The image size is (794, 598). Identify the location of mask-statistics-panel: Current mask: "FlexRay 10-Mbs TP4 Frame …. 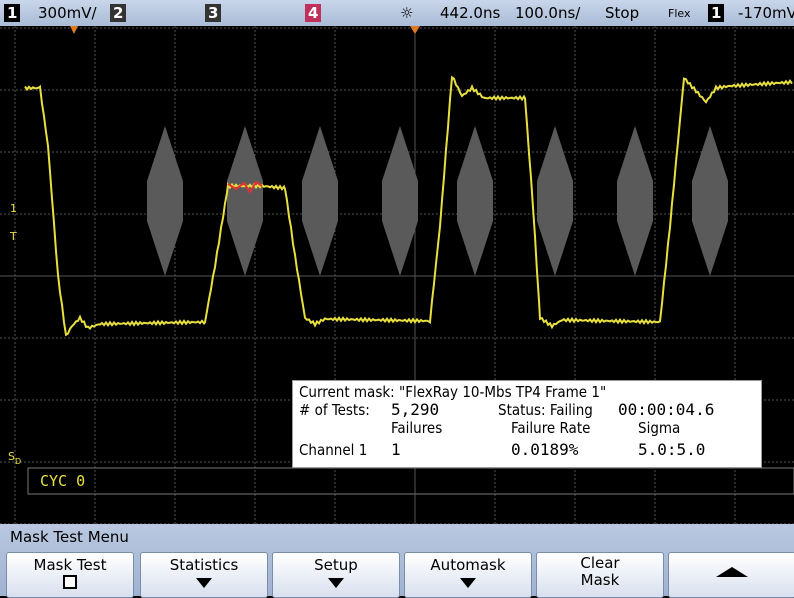
(527, 424).